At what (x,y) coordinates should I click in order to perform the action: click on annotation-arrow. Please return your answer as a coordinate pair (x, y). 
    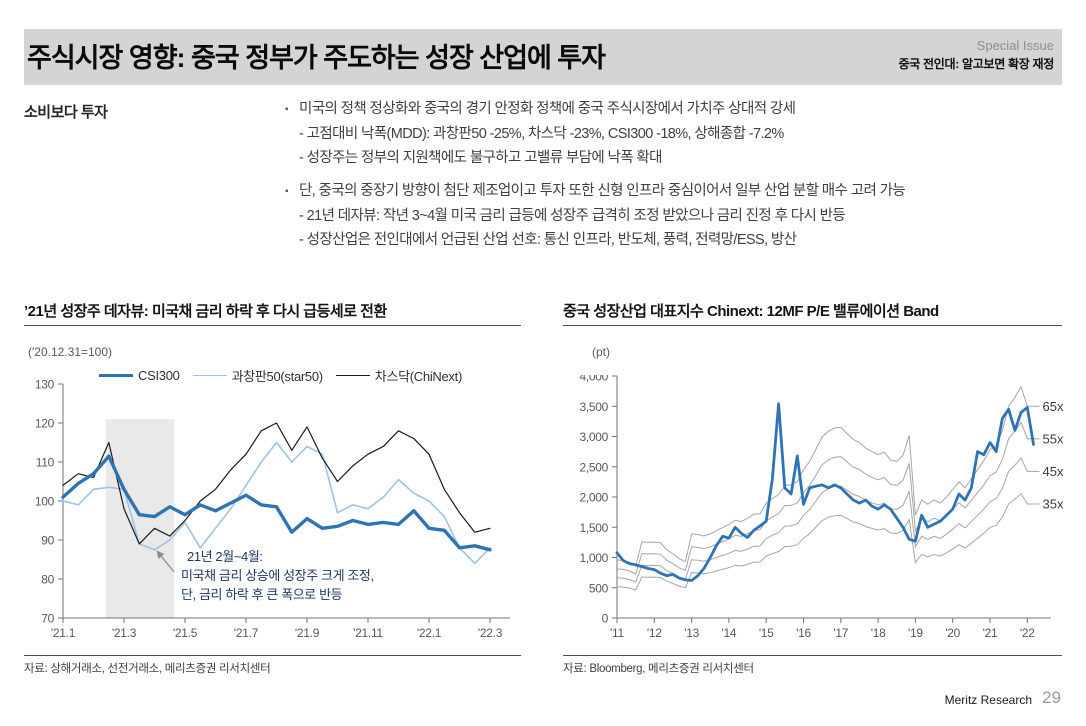
    Looking at the image, I should click on (165, 561).